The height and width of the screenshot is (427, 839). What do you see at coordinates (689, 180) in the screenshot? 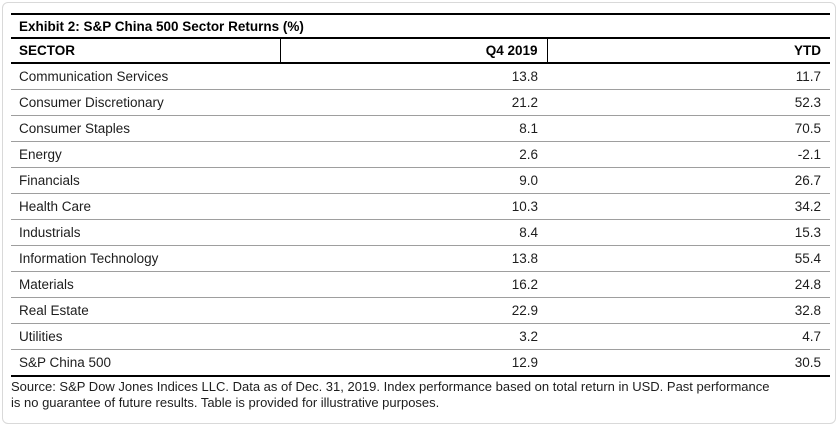
I see `ytd-cell: 26.7` at bounding box center [689, 180].